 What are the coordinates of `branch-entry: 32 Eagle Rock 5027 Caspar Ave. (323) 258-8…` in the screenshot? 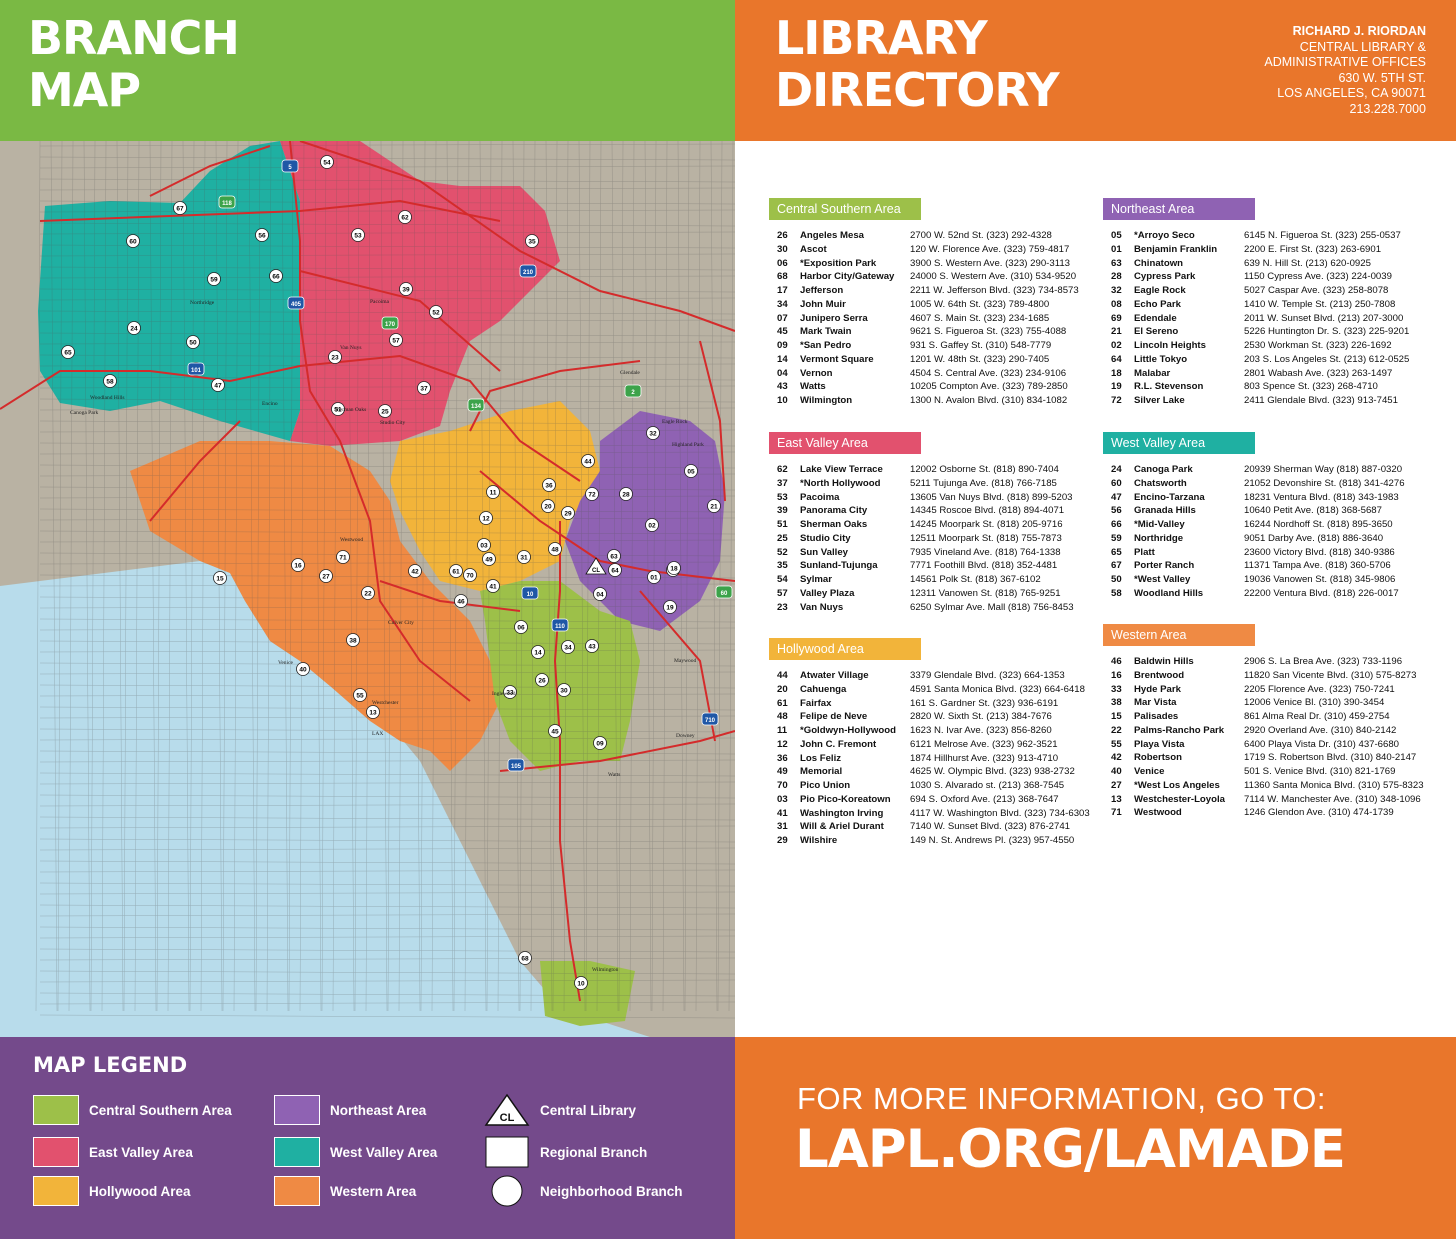 It's located at (1260, 291).